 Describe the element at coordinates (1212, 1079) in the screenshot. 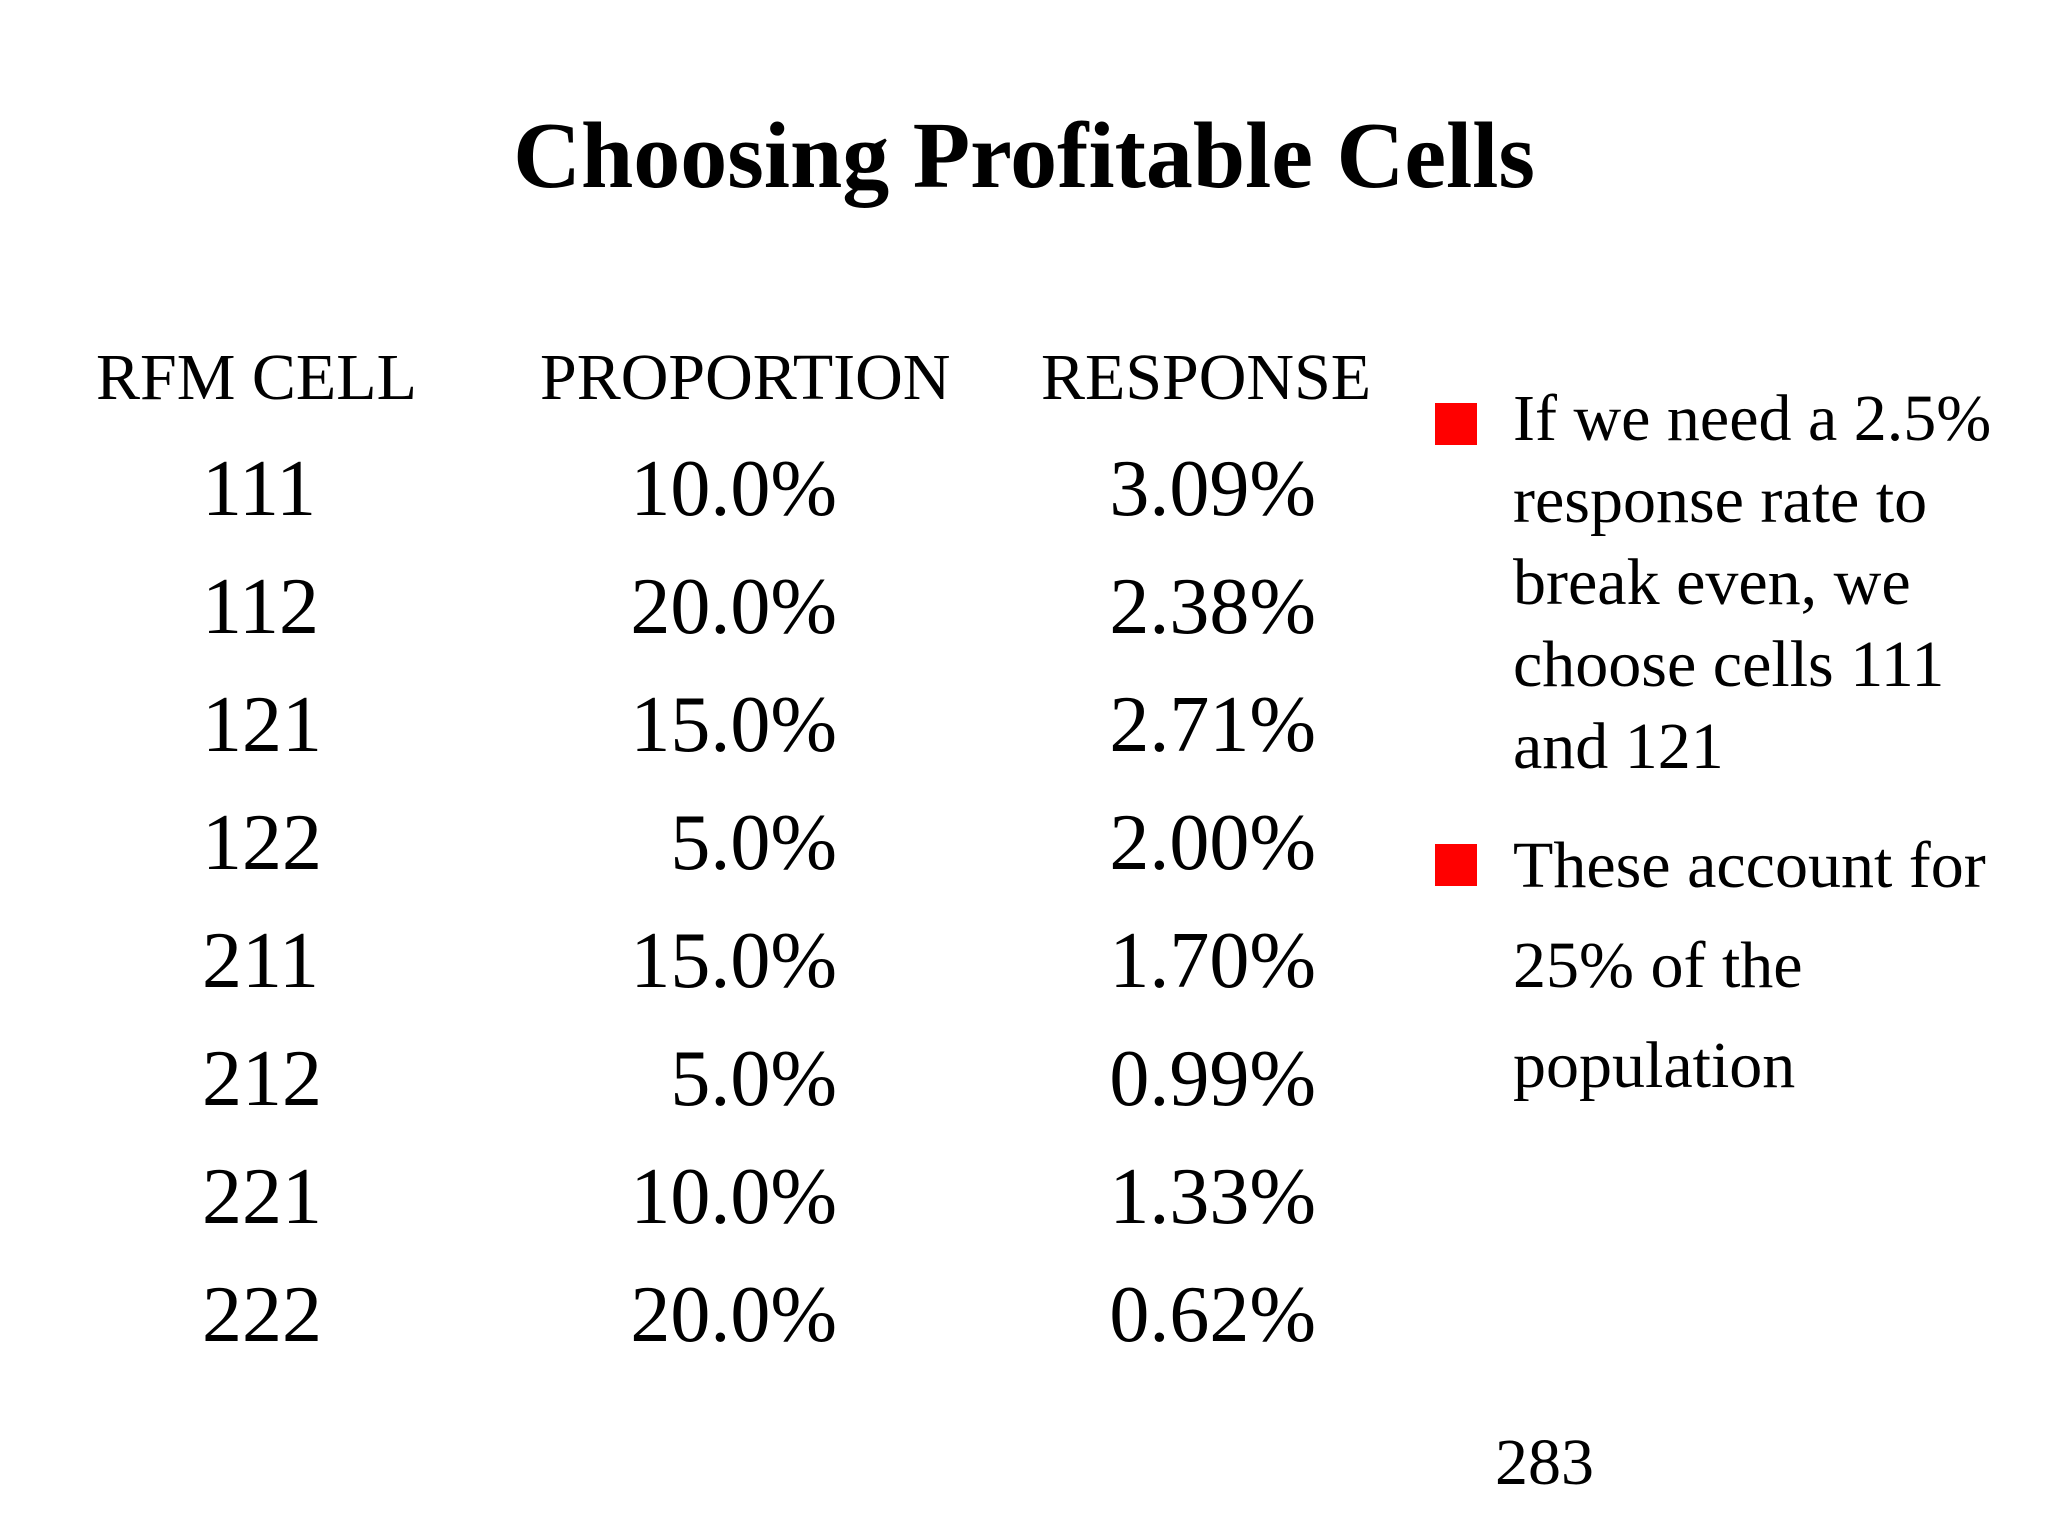

I see `response-value: 0.99%` at that location.